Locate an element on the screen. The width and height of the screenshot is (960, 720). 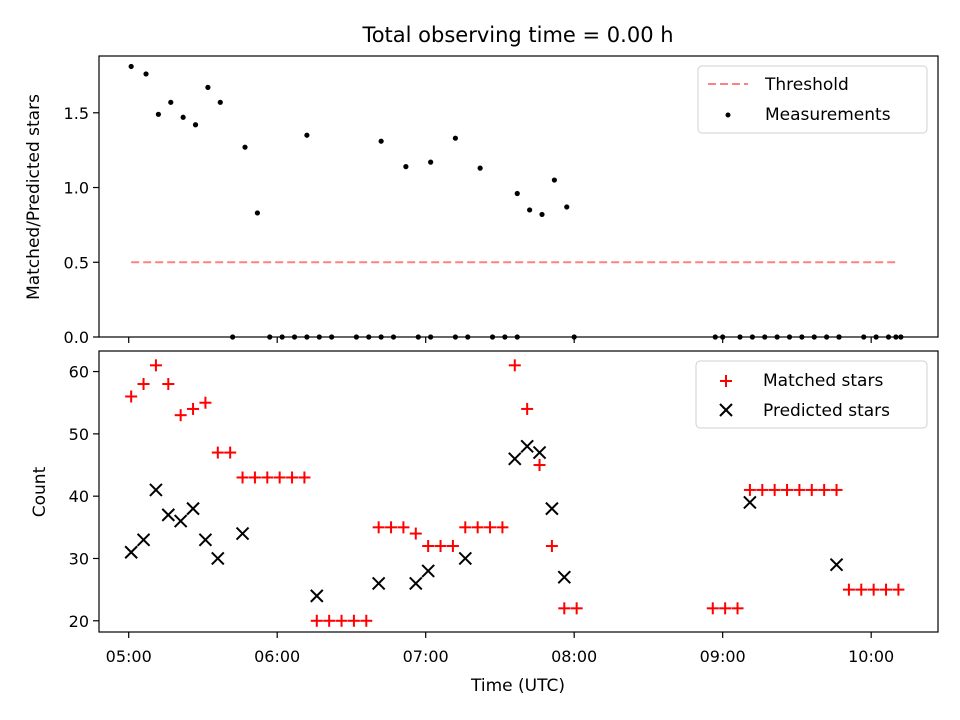
x-axis-label: Time (UTC) is located at coordinates (517, 686).